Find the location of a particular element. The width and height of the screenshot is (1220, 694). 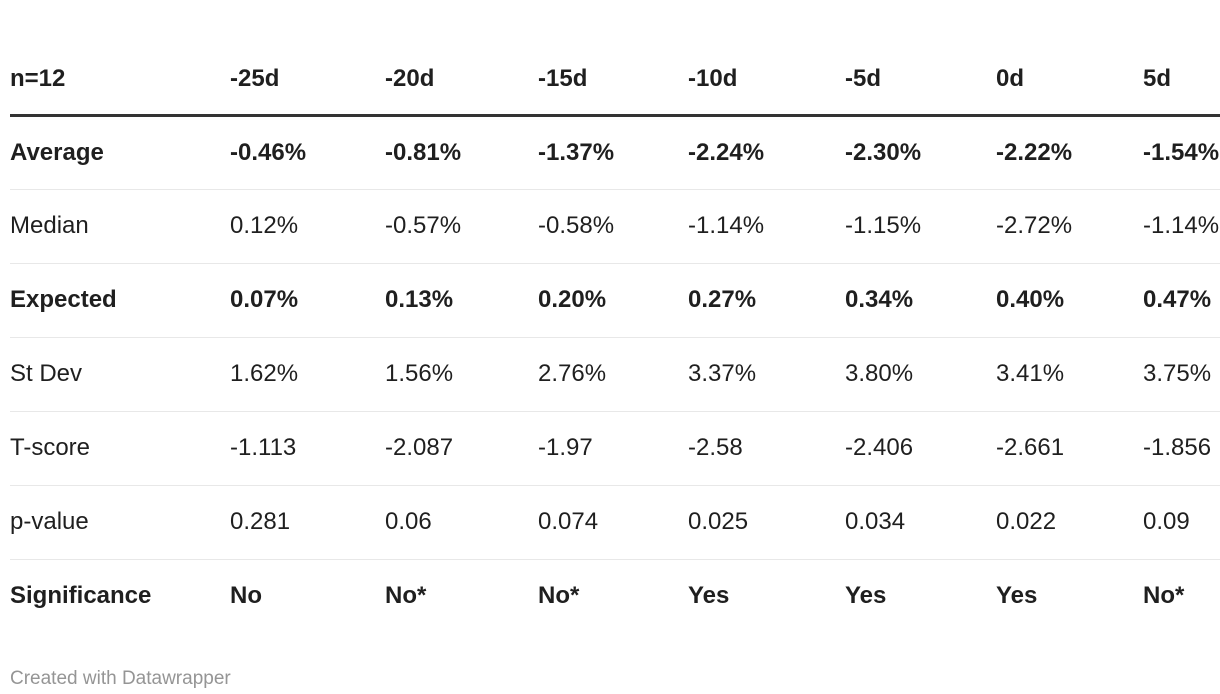

cell-value: 2.76% is located at coordinates (613, 374).